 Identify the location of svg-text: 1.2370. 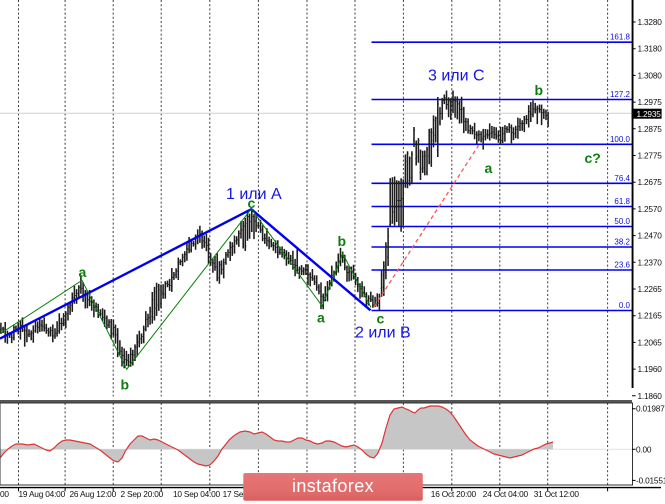
(650, 262).